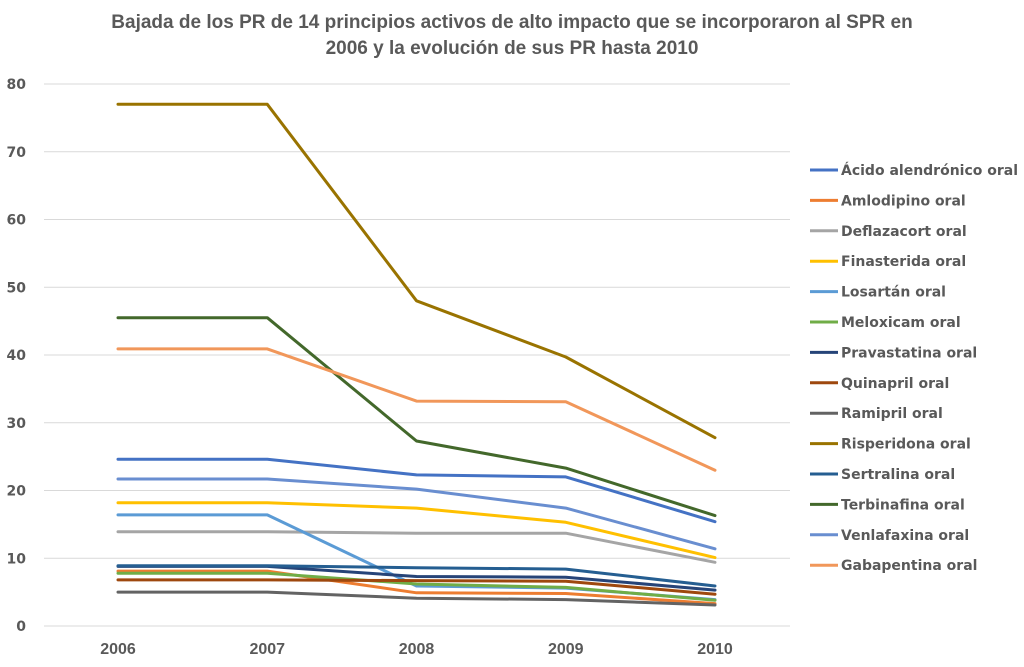 The image size is (1024, 667). What do you see at coordinates (903, 505) in the screenshot?
I see `legend-label: Terbinafina oral` at bounding box center [903, 505].